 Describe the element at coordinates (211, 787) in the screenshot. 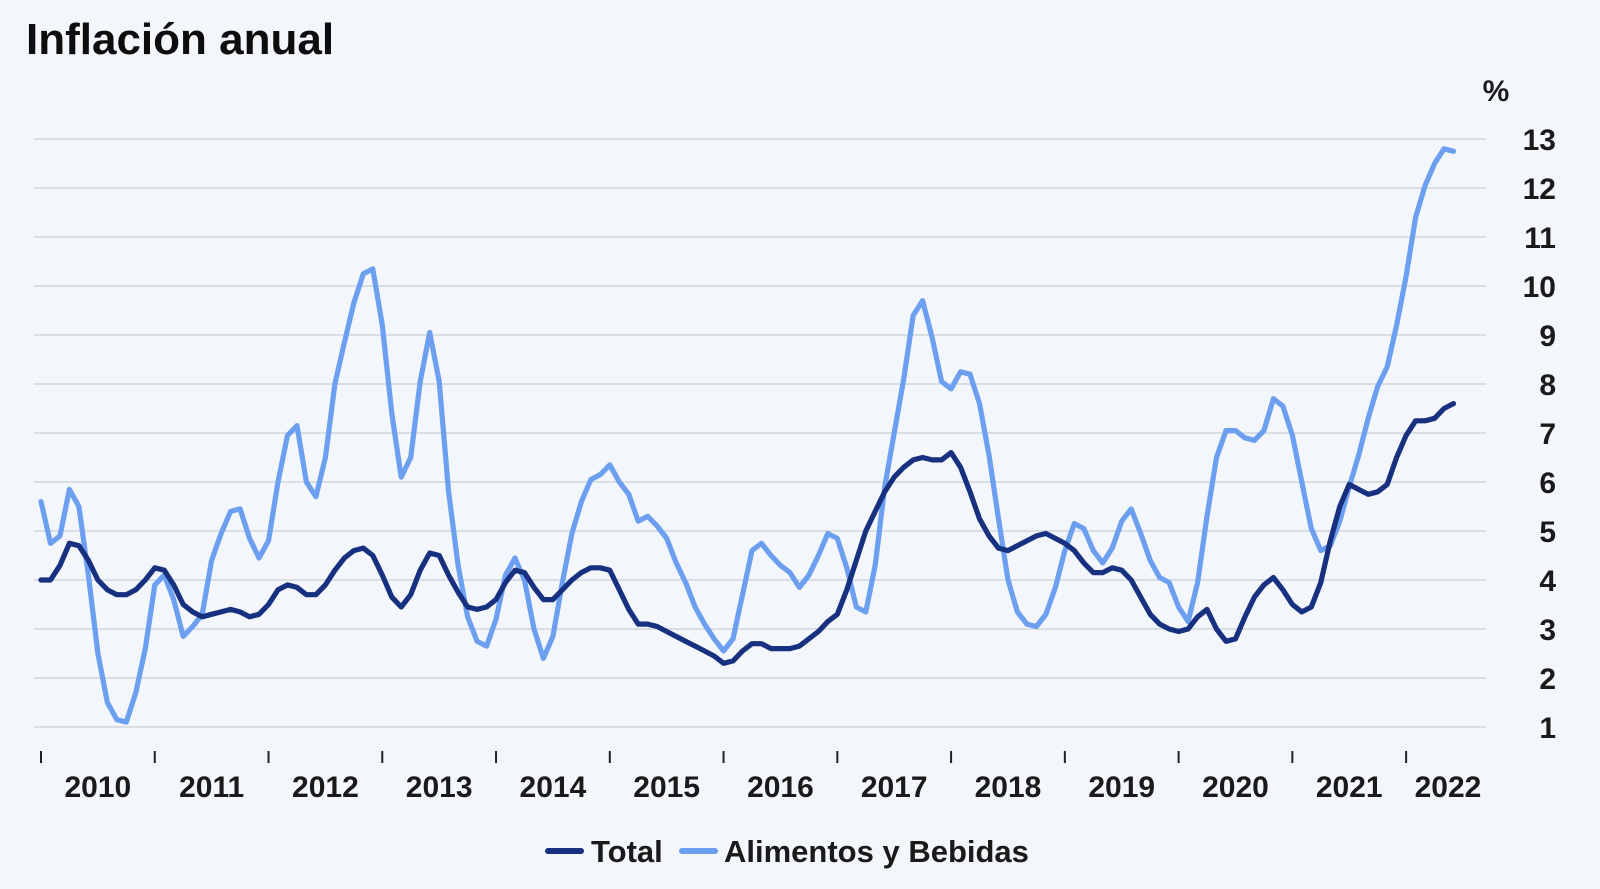

I see `x-tick-label: 2011` at that location.